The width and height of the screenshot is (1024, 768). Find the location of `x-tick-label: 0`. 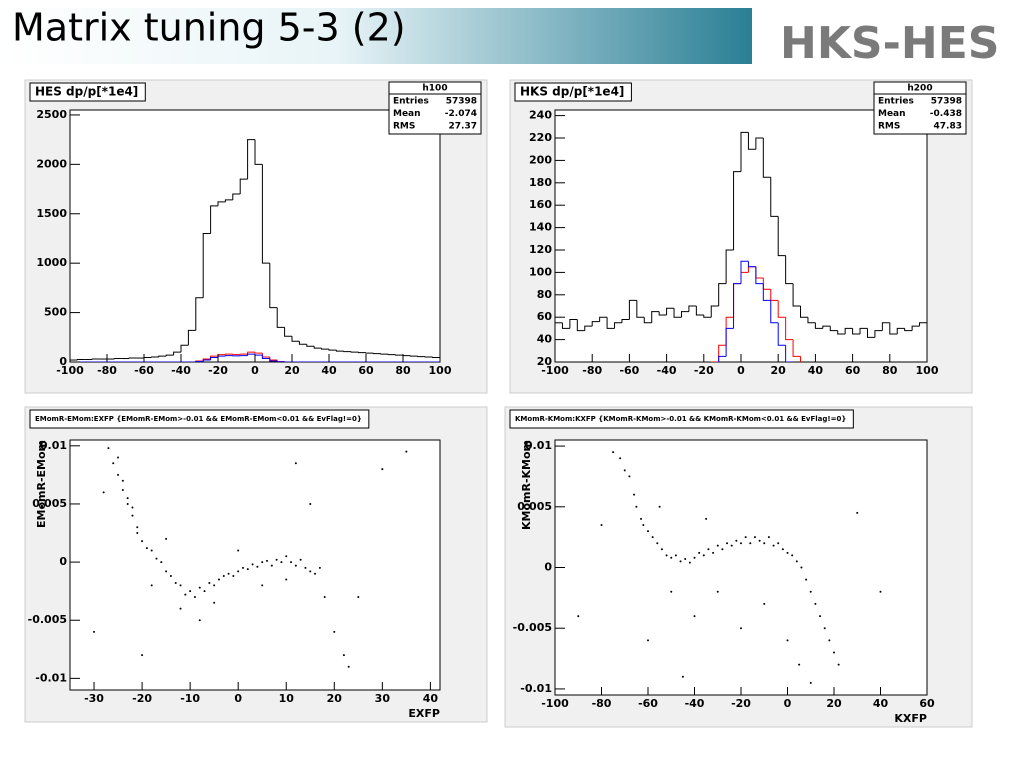

x-tick-label: 0 is located at coordinates (238, 698).